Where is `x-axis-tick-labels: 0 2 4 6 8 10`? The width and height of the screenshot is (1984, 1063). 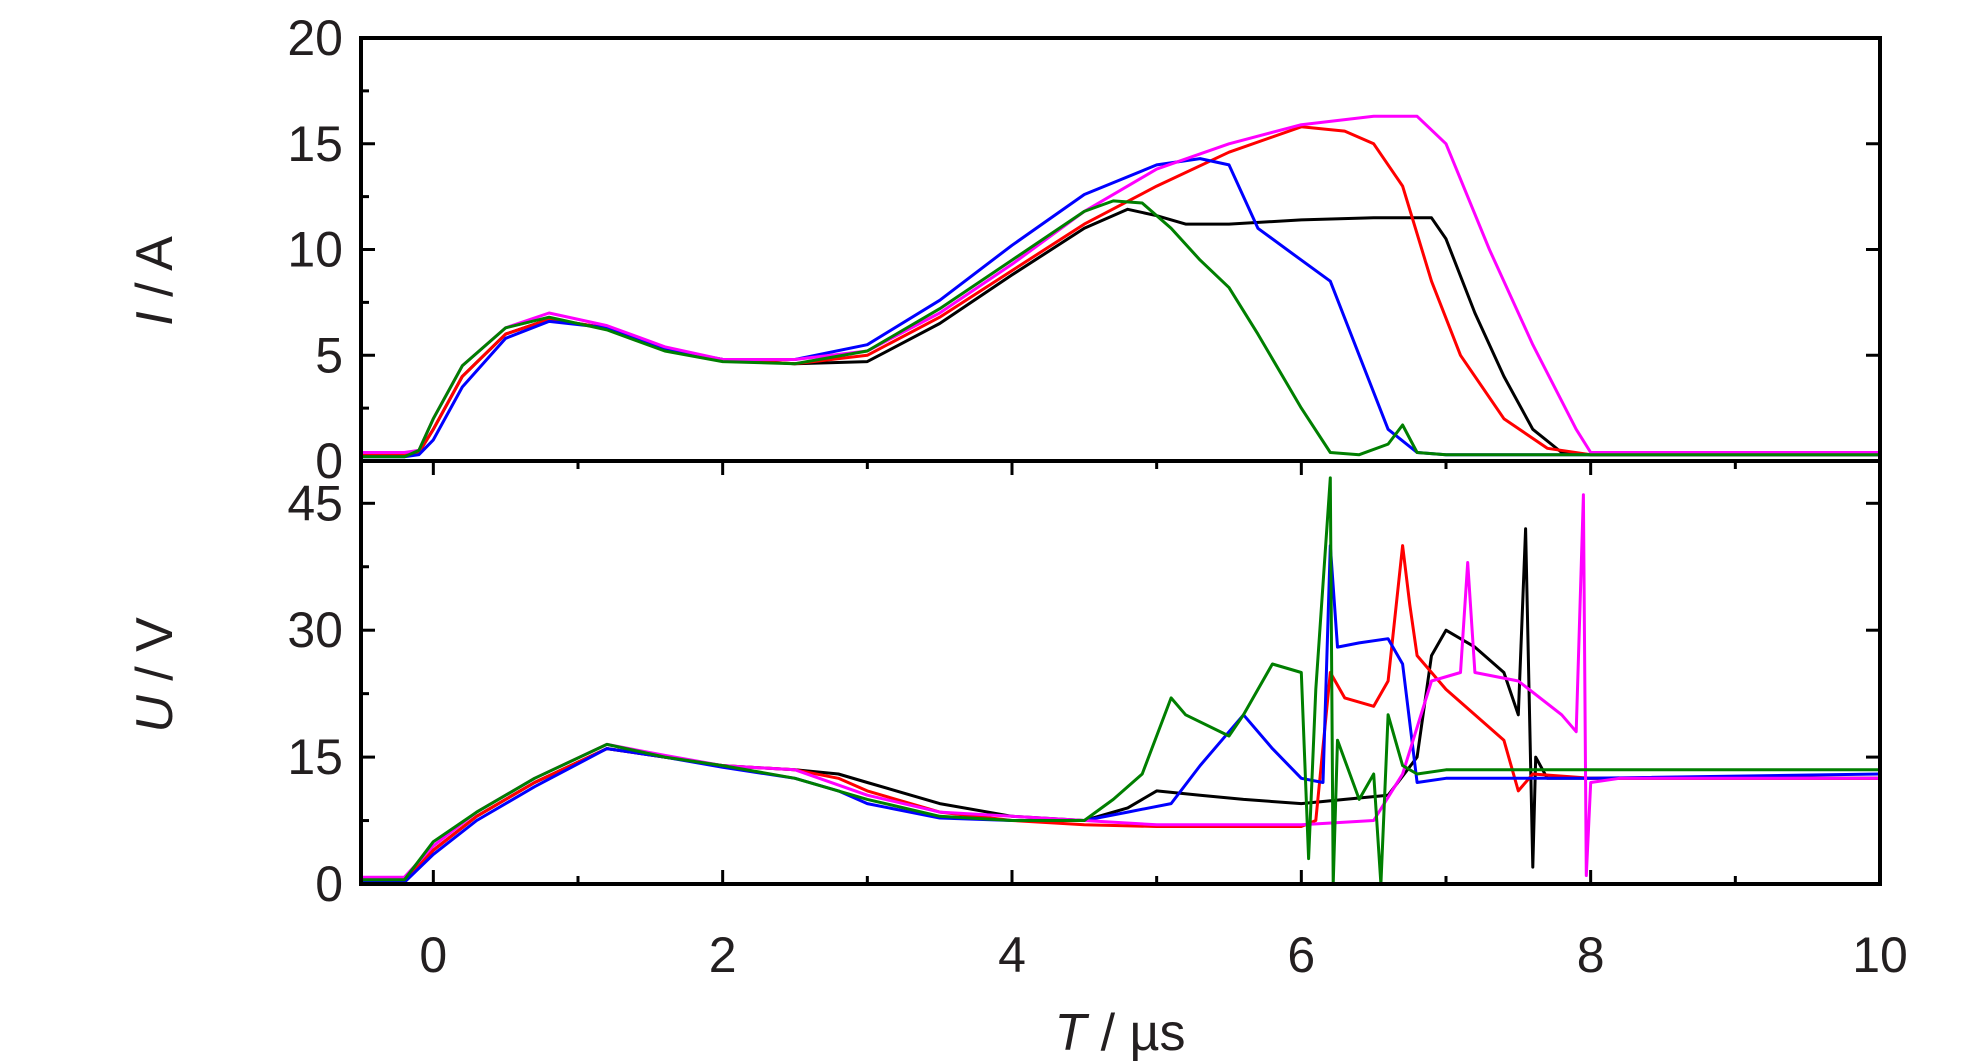 x-axis-tick-labels: 0 2 4 6 8 10 is located at coordinates (1163, 955).